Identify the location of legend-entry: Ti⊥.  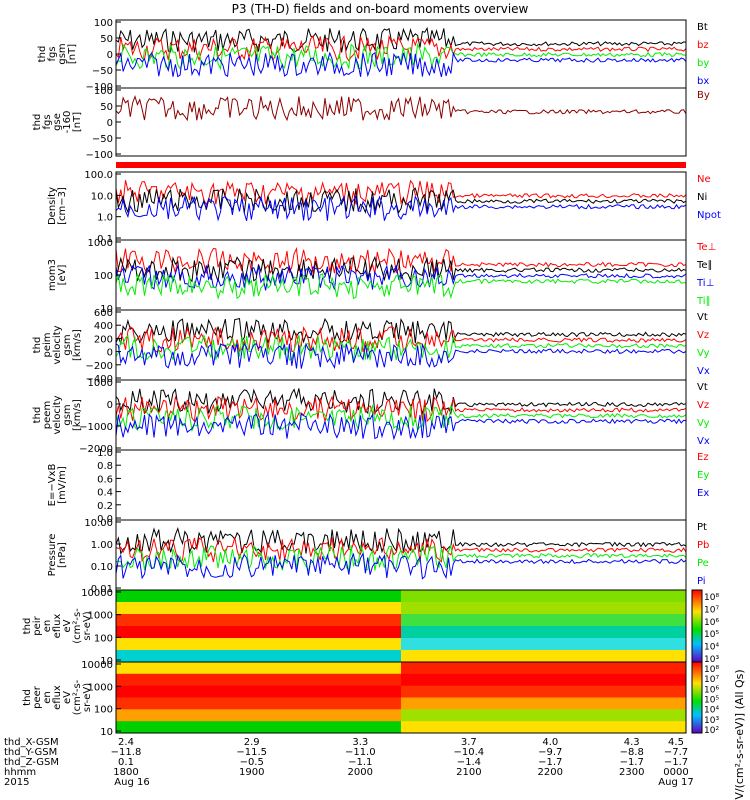
(705, 283).